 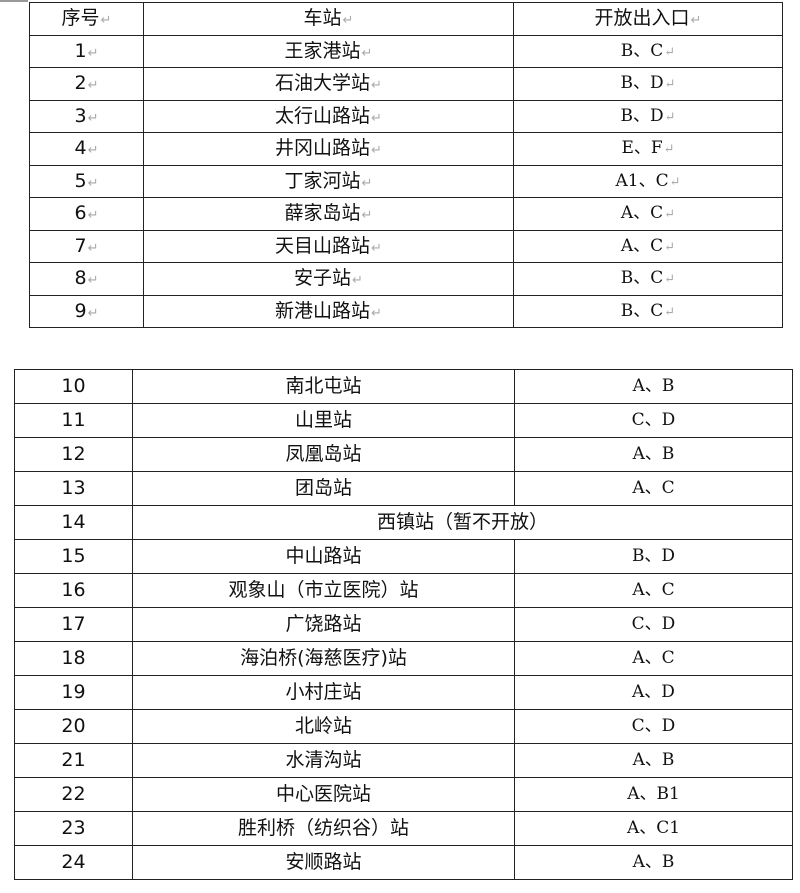 I want to click on table-row: 4 井冈山路站 E、F, so click(x=406, y=149).